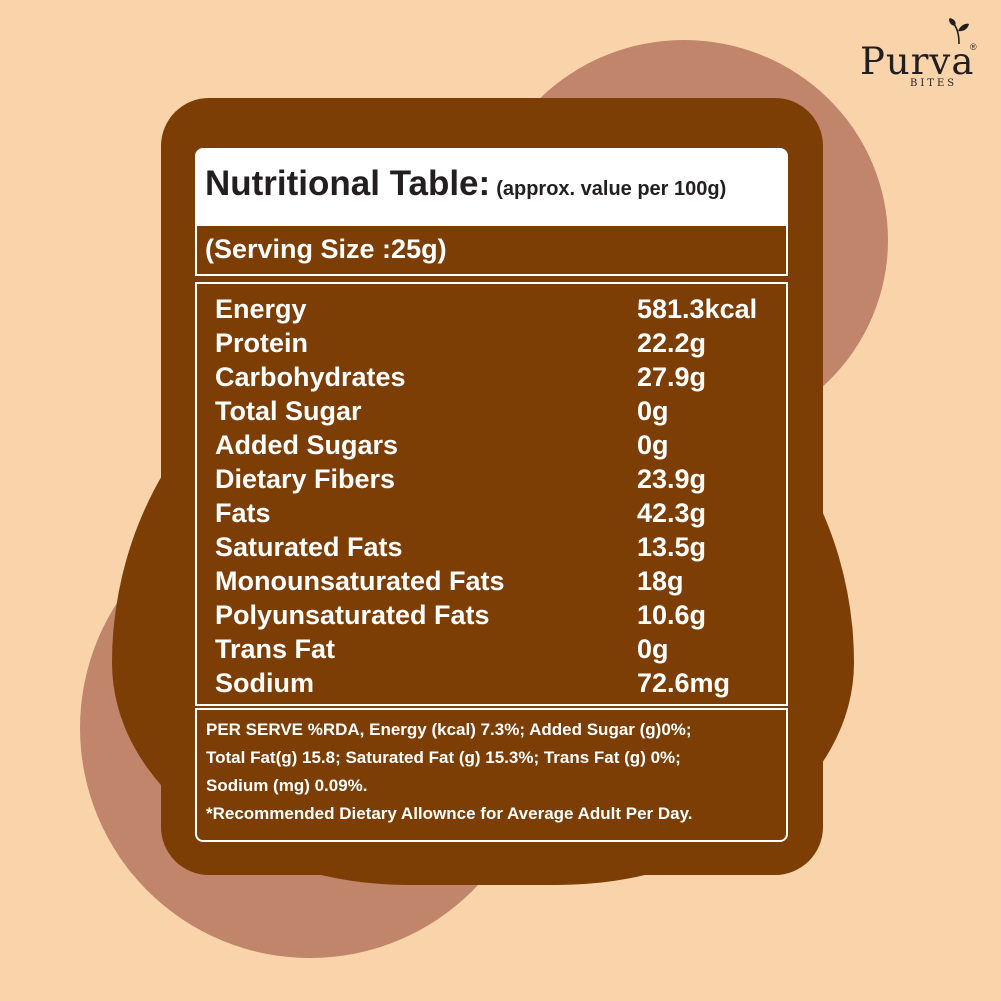  What do you see at coordinates (287, 785) in the screenshot?
I see `footnote-line: Sodium (mg) 0.09%.` at bounding box center [287, 785].